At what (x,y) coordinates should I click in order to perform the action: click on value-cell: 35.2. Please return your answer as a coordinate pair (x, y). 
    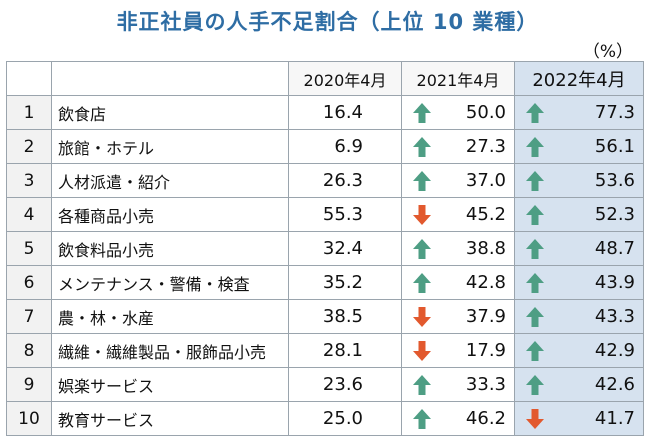
    Looking at the image, I should click on (345, 282).